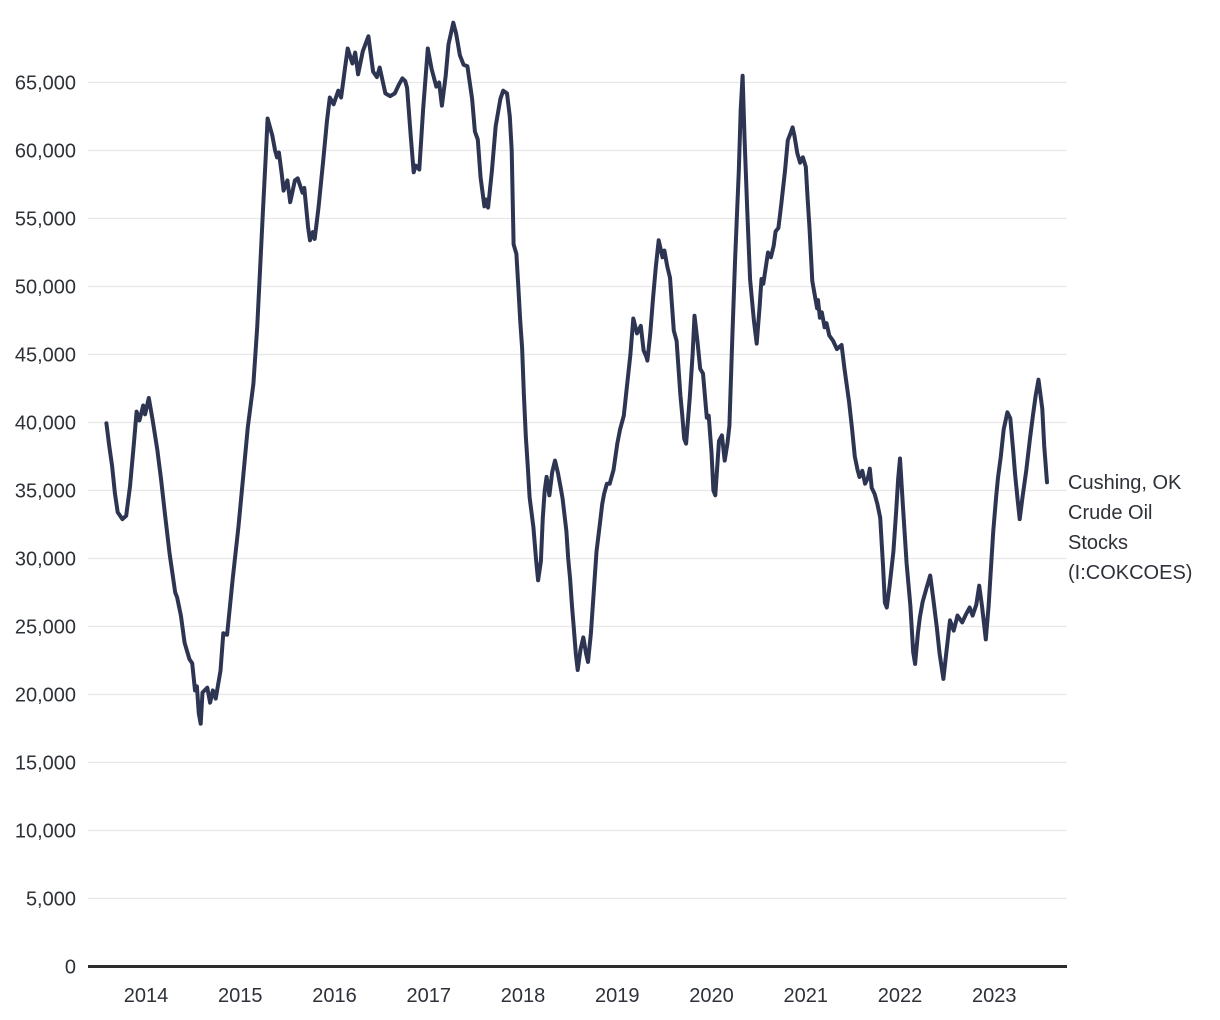 The height and width of the screenshot is (1020, 1220). What do you see at coordinates (334, 996) in the screenshot?
I see `x-tick-label: 2016` at bounding box center [334, 996].